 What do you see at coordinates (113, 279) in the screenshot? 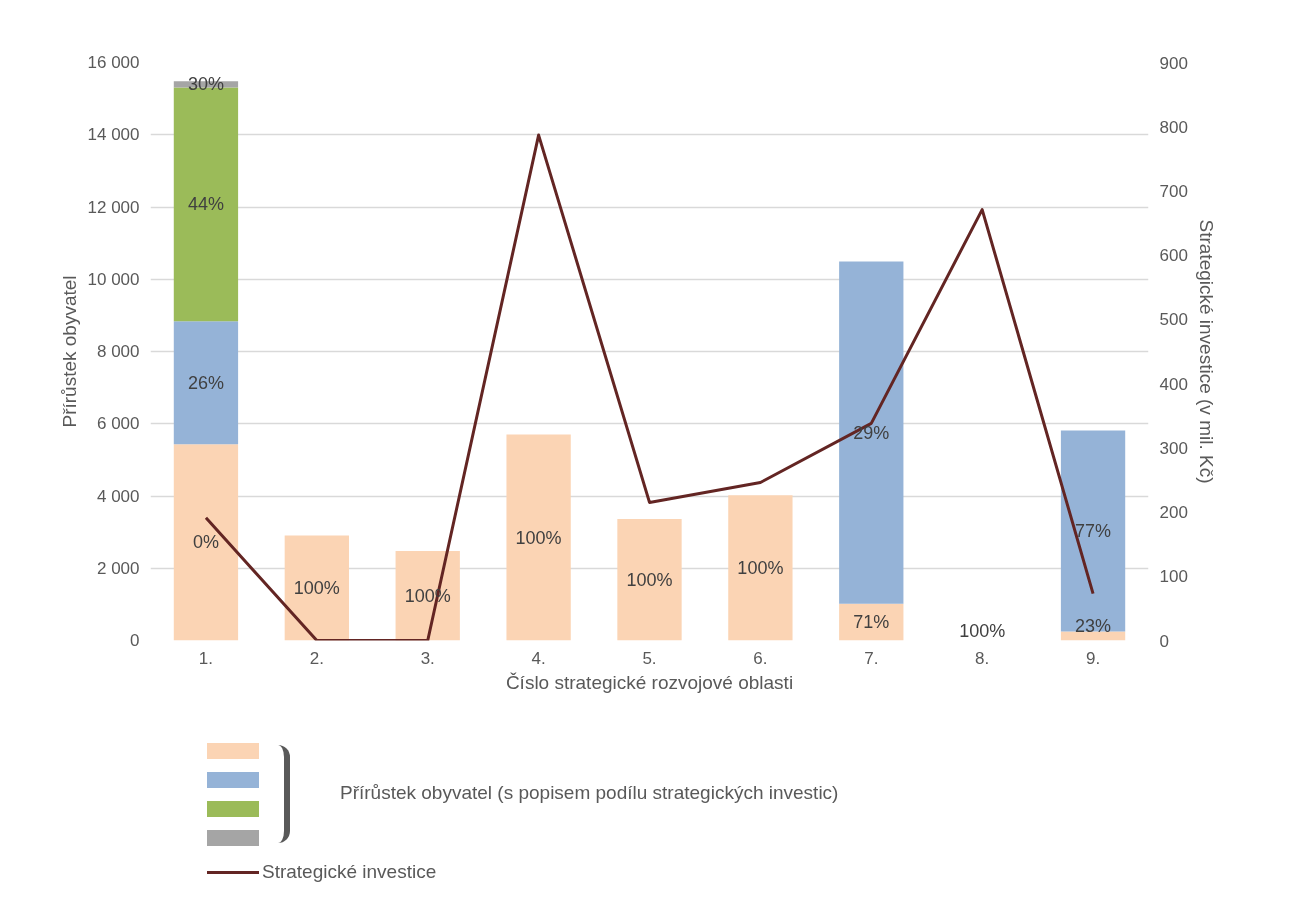
I see `y-tick-label: 10 000` at bounding box center [113, 279].